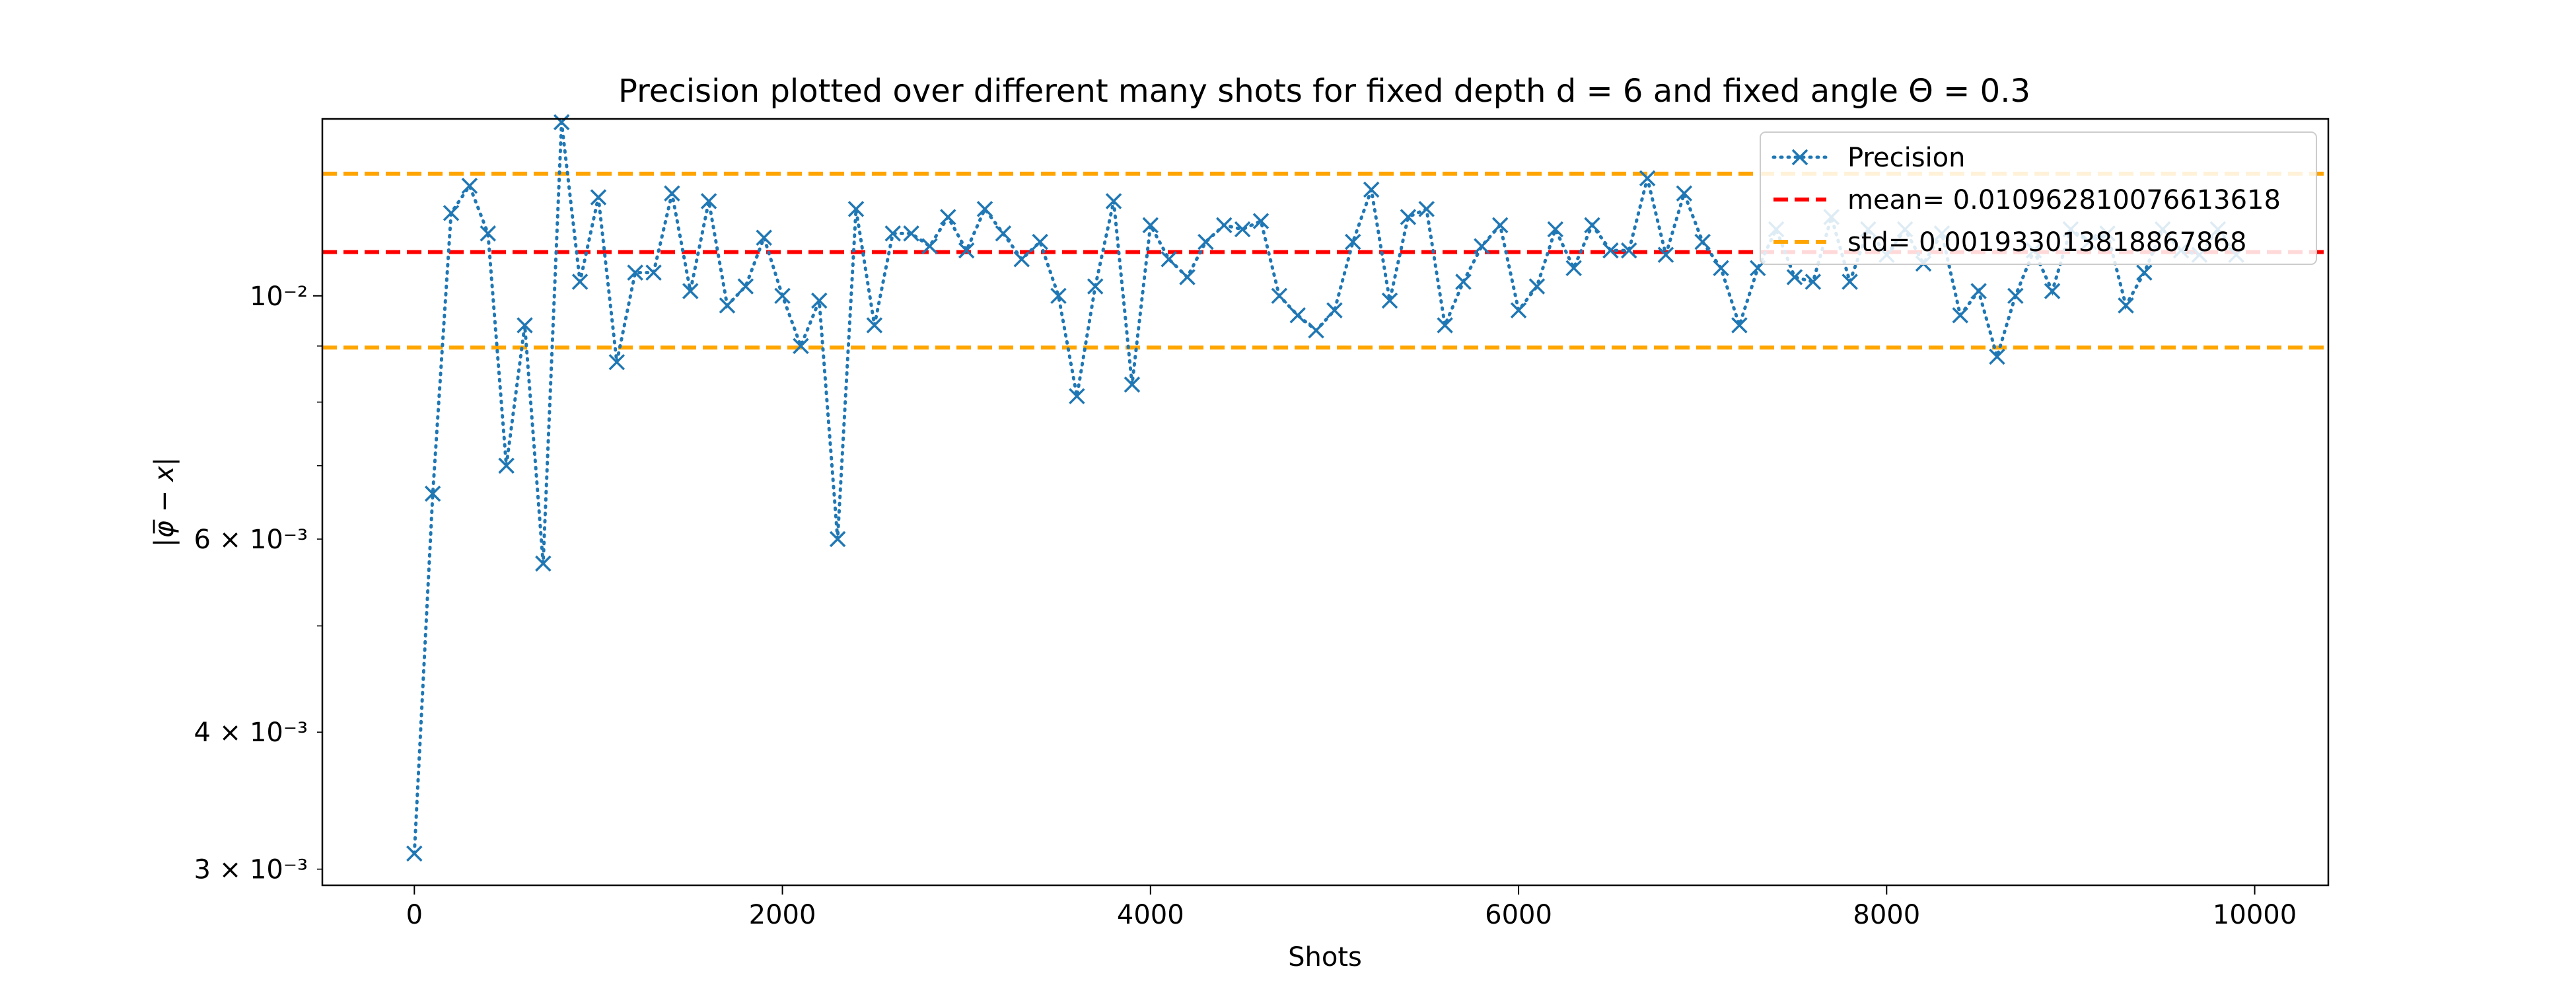 Image resolution: width=2576 pixels, height=991 pixels. What do you see at coordinates (251, 732) in the screenshot?
I see `y-minor-tick-label: 4 × 10⁻³` at bounding box center [251, 732].